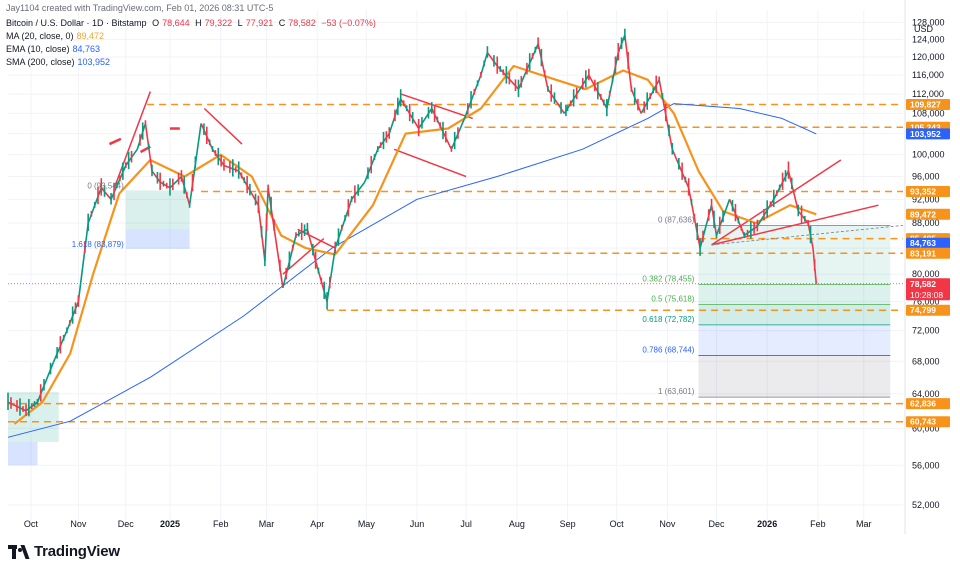 This screenshot has height=574, width=960. Describe the element at coordinates (156, 23) in the screenshot. I see `open-label: O` at that location.